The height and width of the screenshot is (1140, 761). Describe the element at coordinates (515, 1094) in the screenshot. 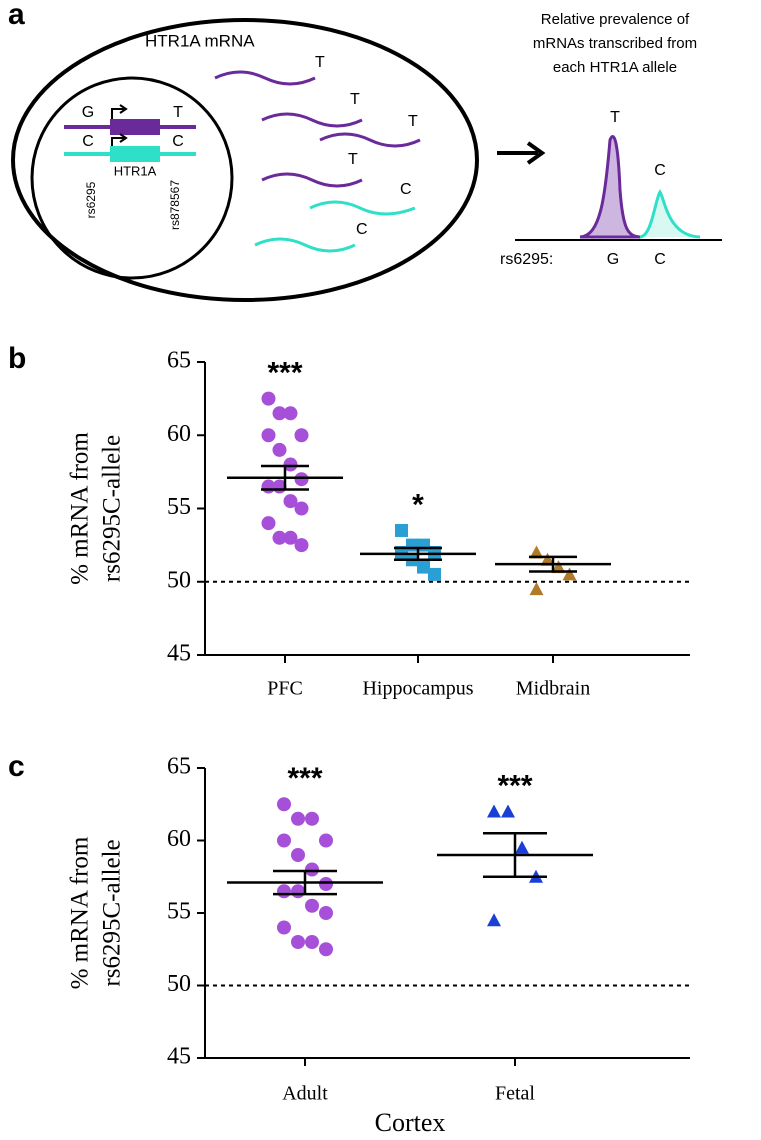

I see `x-tick-label: Fetal` at that location.